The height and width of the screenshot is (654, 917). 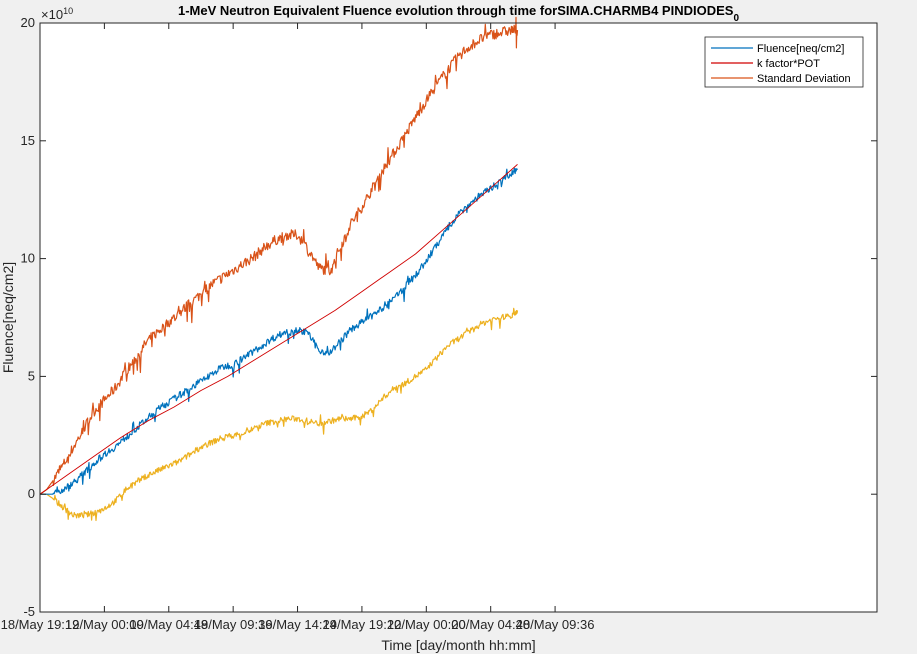 What do you see at coordinates (555, 624) in the screenshot?
I see `x-tick-label: 20/May 09:36` at bounding box center [555, 624].